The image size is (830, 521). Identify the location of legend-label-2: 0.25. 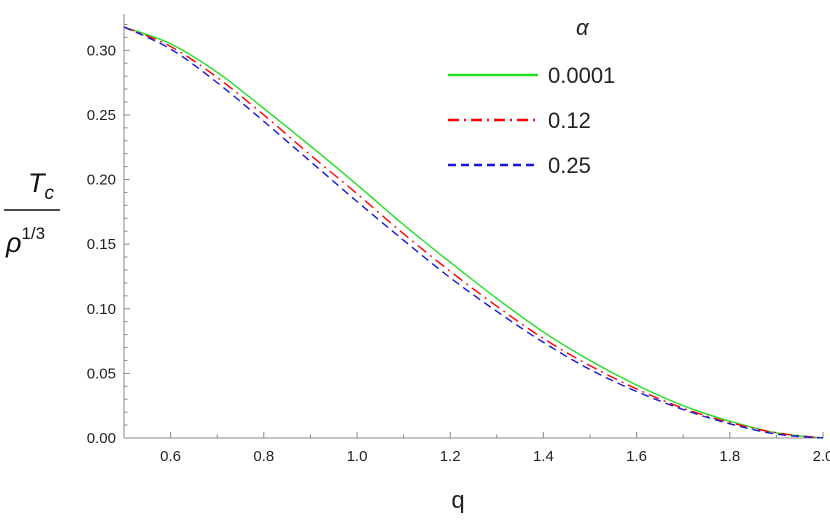
(569, 165).